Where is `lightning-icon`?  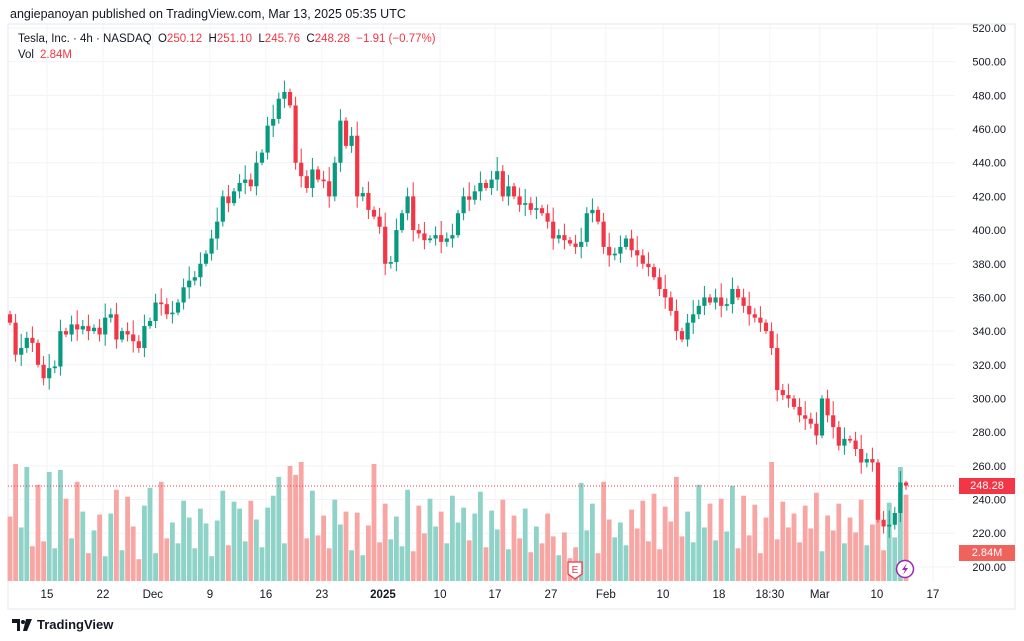 lightning-icon is located at coordinates (905, 569).